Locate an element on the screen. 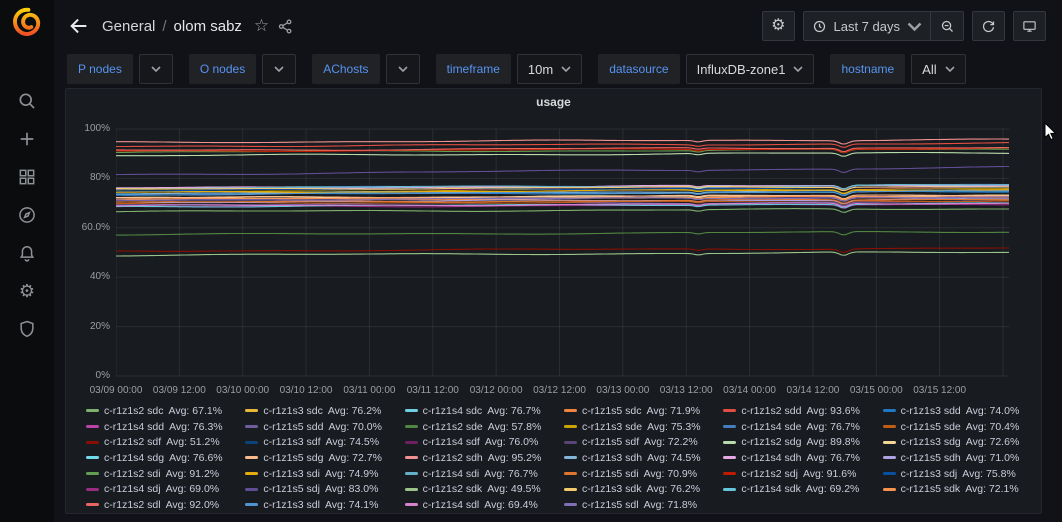 The height and width of the screenshot is (522, 1062). series-name: c-r1z1s5 sdj is located at coordinates (291, 489).